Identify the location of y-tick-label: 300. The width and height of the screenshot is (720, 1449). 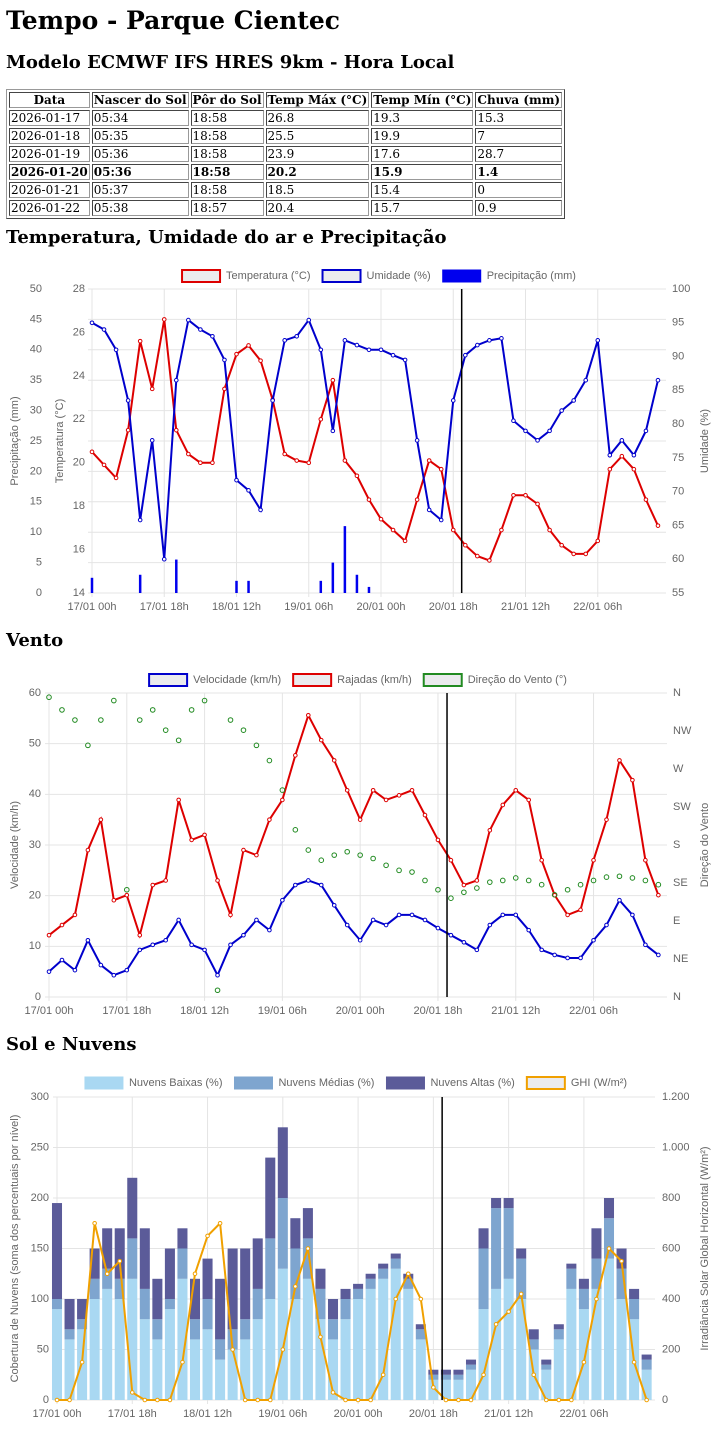
(40, 1097).